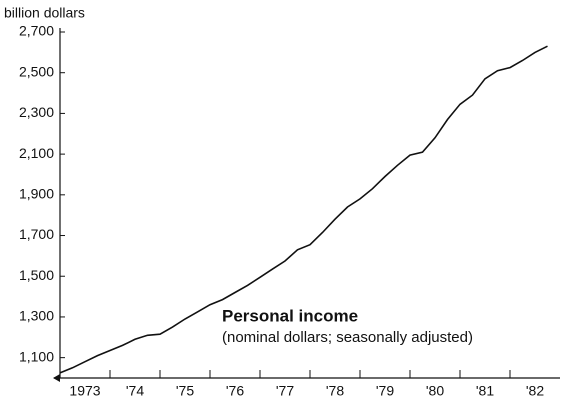 This screenshot has height=401, width=561. What do you see at coordinates (335, 391) in the screenshot?
I see `x-tick-label: '78` at bounding box center [335, 391].